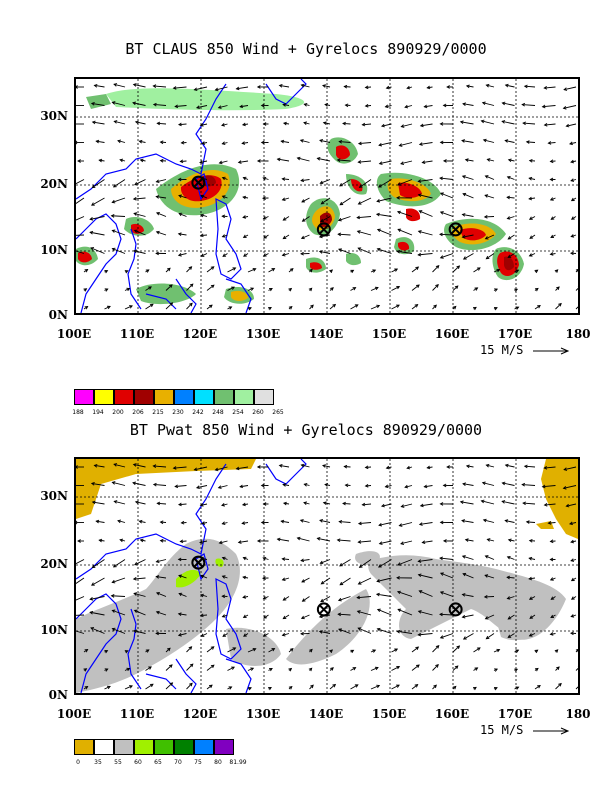 This screenshot has width=612, height=792. What do you see at coordinates (502, 730) in the screenshot?
I see `bottom-scale-label: 15 M/S` at bounding box center [502, 730].